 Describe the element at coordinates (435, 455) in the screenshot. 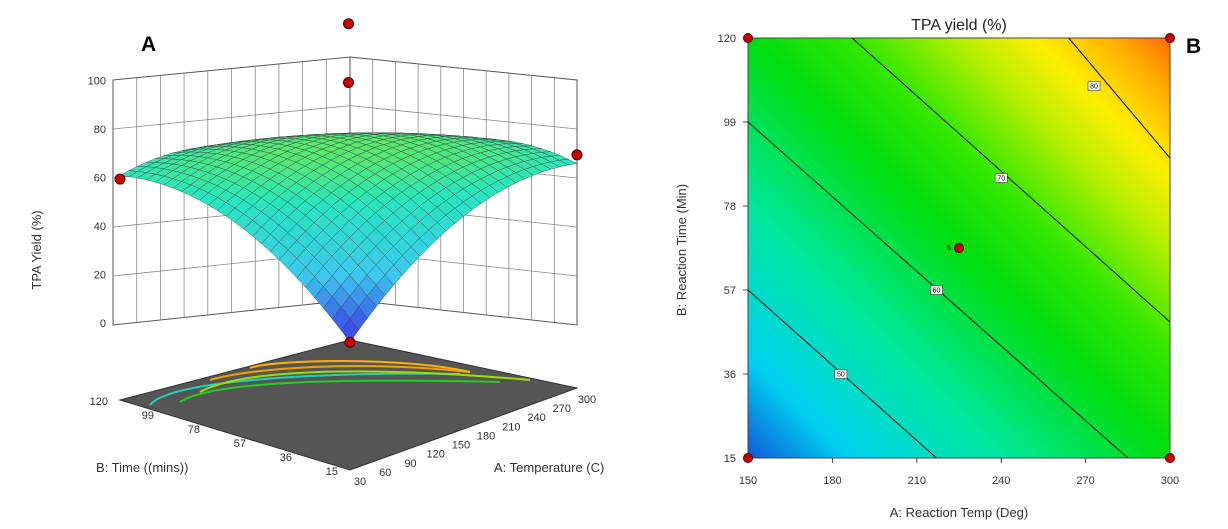

I see `temperature-tick-label: 120` at that location.